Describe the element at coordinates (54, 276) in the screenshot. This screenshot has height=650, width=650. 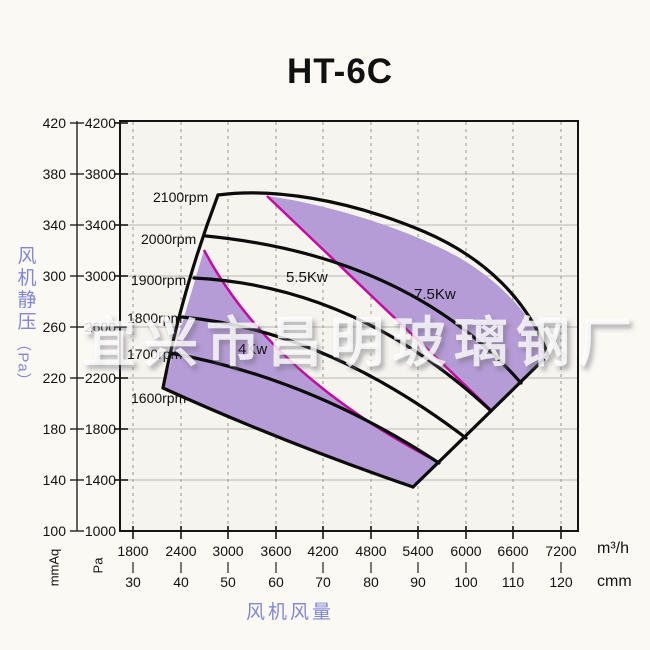
I see `tick-mmaq-300: 300` at that location.